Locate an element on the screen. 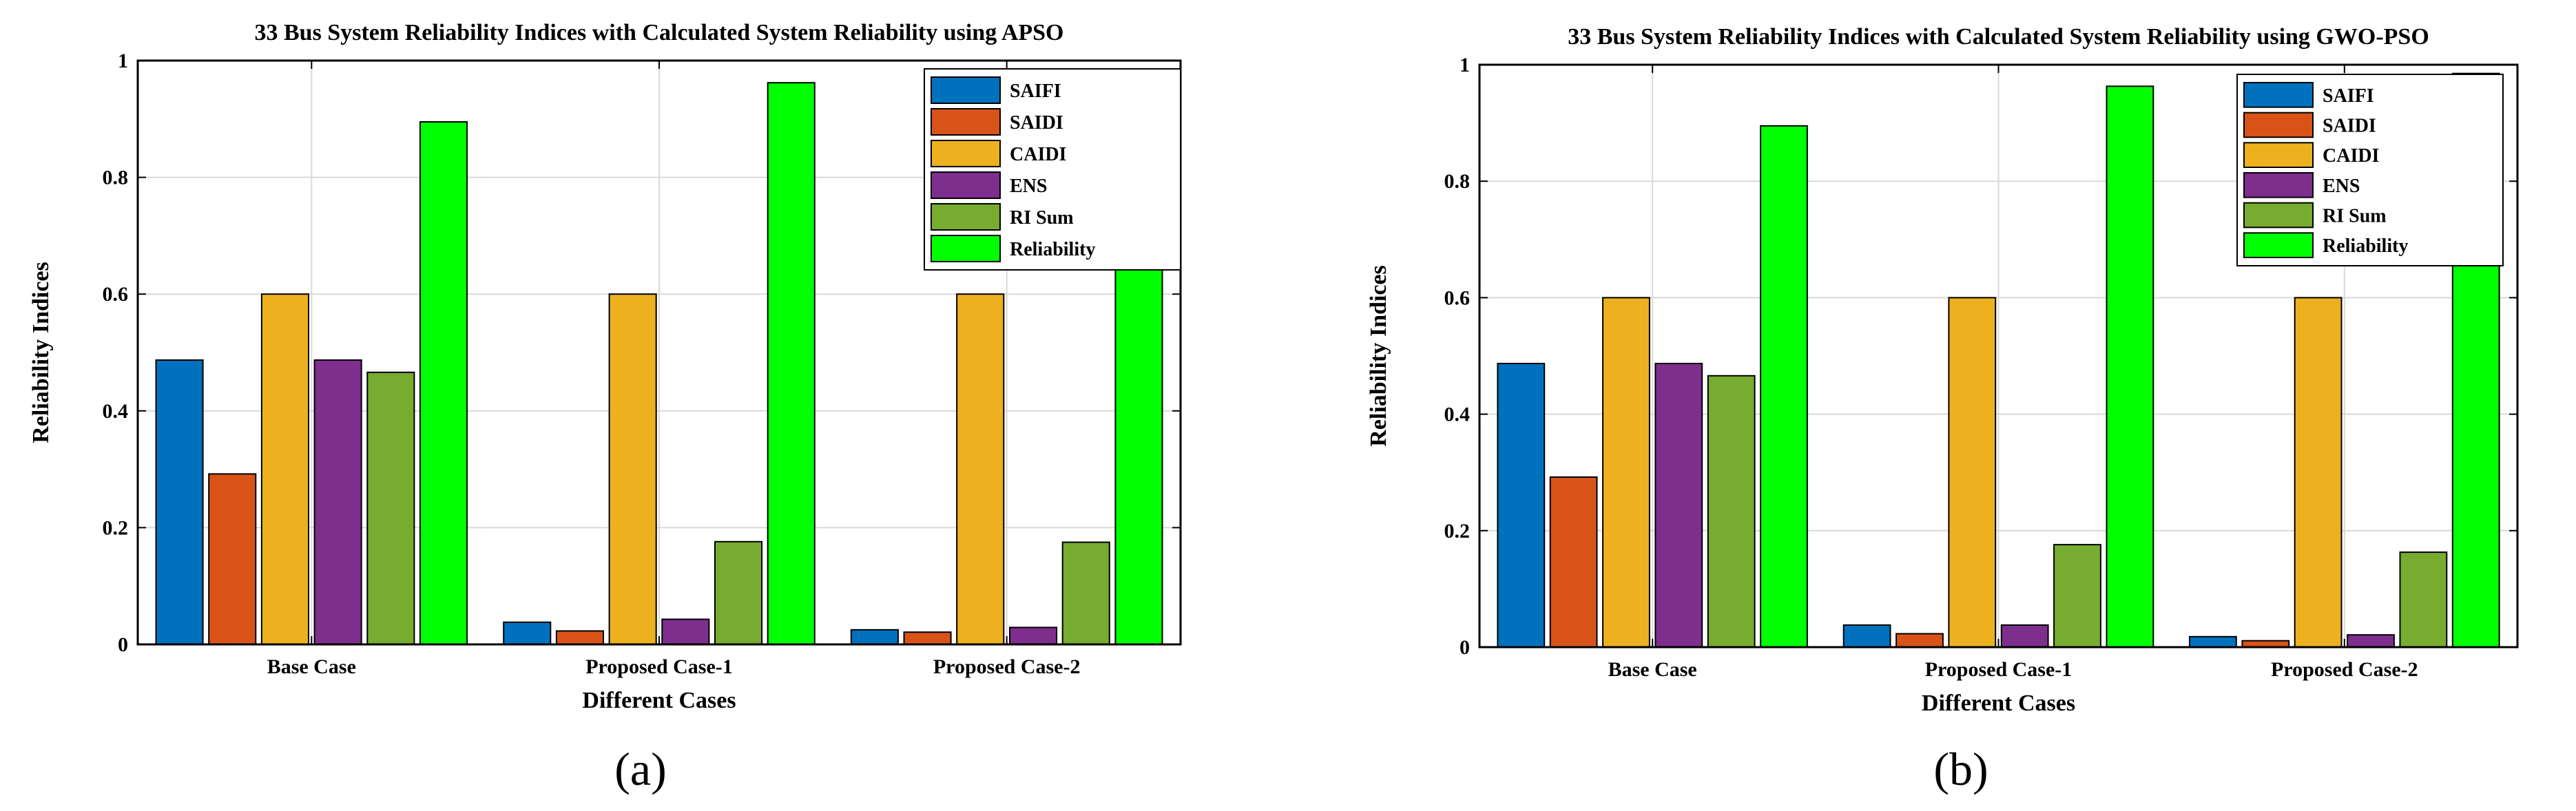 The image size is (2576, 811). figure-caption: (b) is located at coordinates (1960, 769).